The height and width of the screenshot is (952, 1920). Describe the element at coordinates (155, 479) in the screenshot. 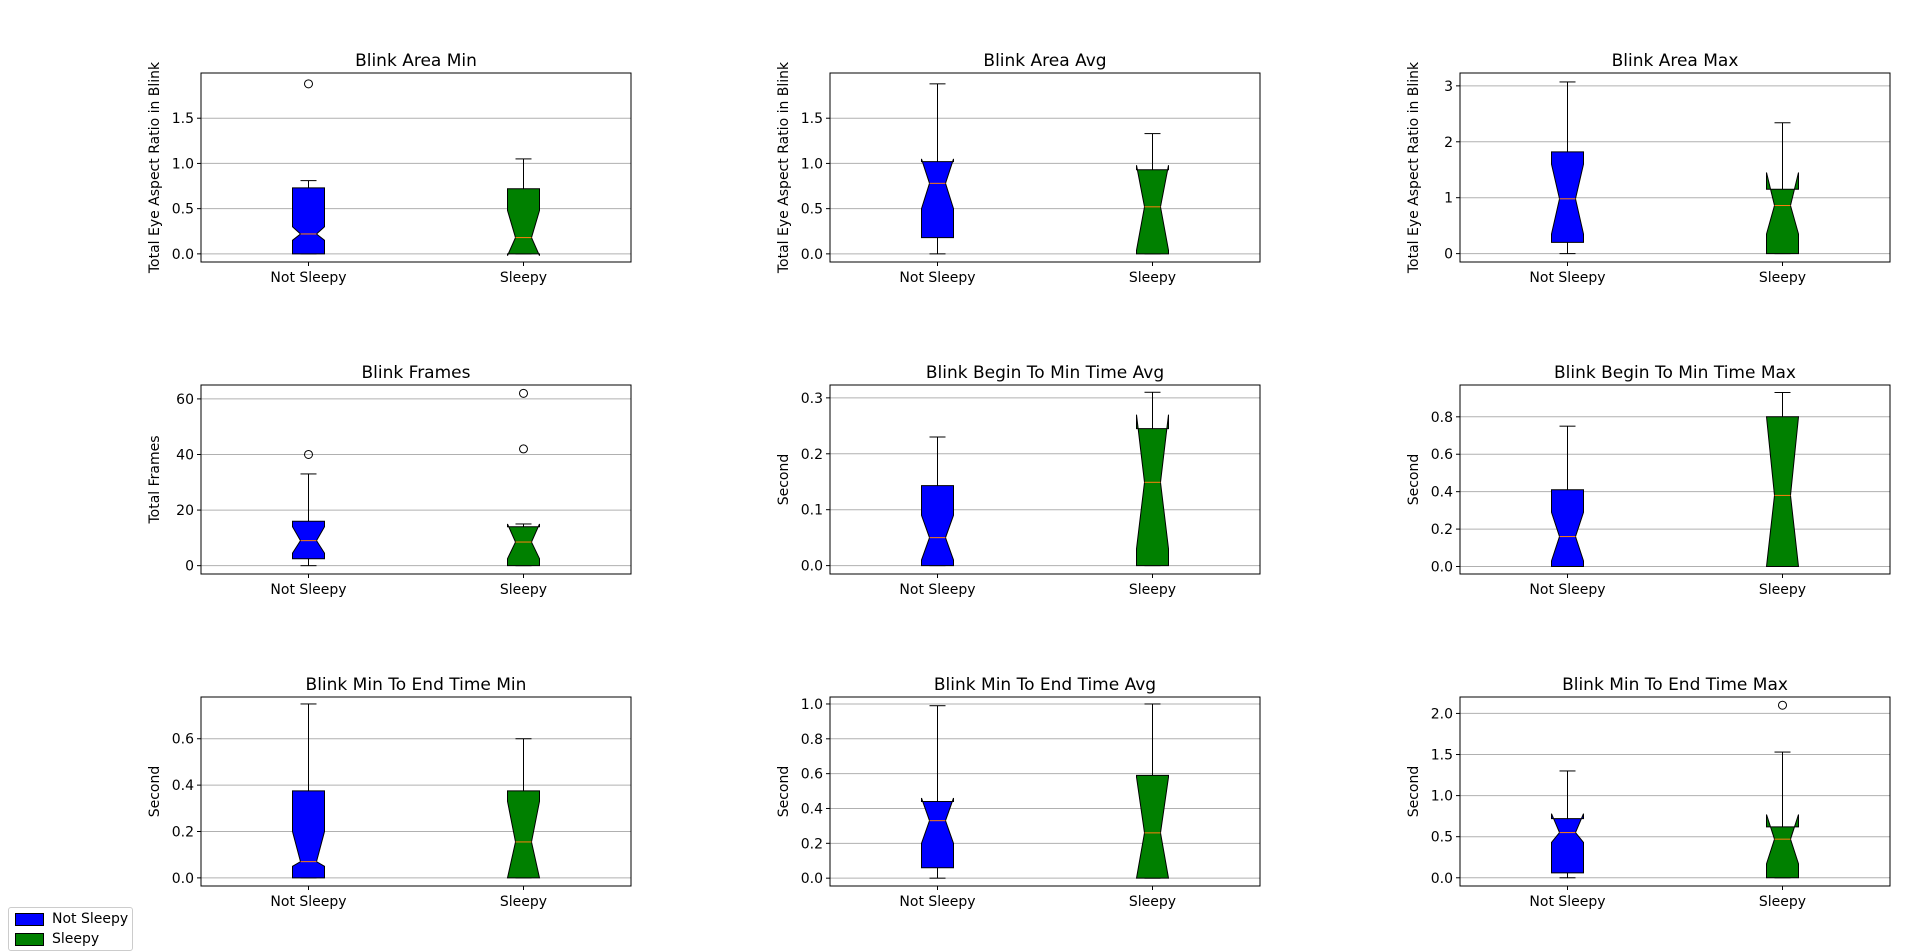

I see `y-axis-label: Total Frames` at that location.